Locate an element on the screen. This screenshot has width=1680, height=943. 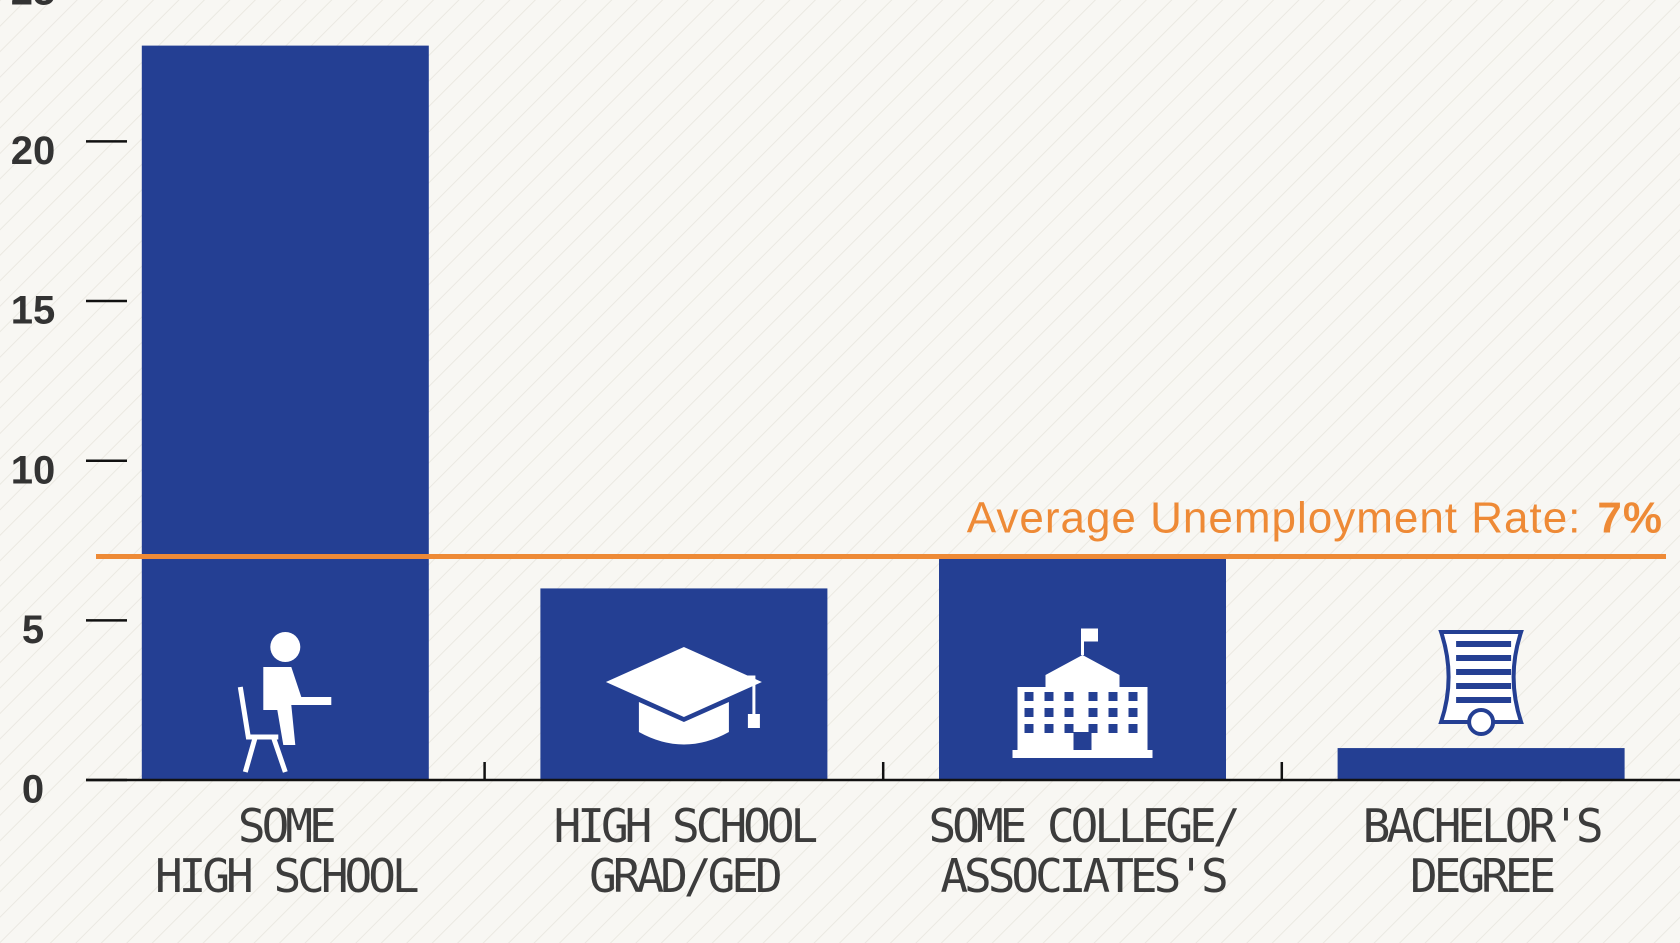
y-tick-label: 0 is located at coordinates (33, 790).